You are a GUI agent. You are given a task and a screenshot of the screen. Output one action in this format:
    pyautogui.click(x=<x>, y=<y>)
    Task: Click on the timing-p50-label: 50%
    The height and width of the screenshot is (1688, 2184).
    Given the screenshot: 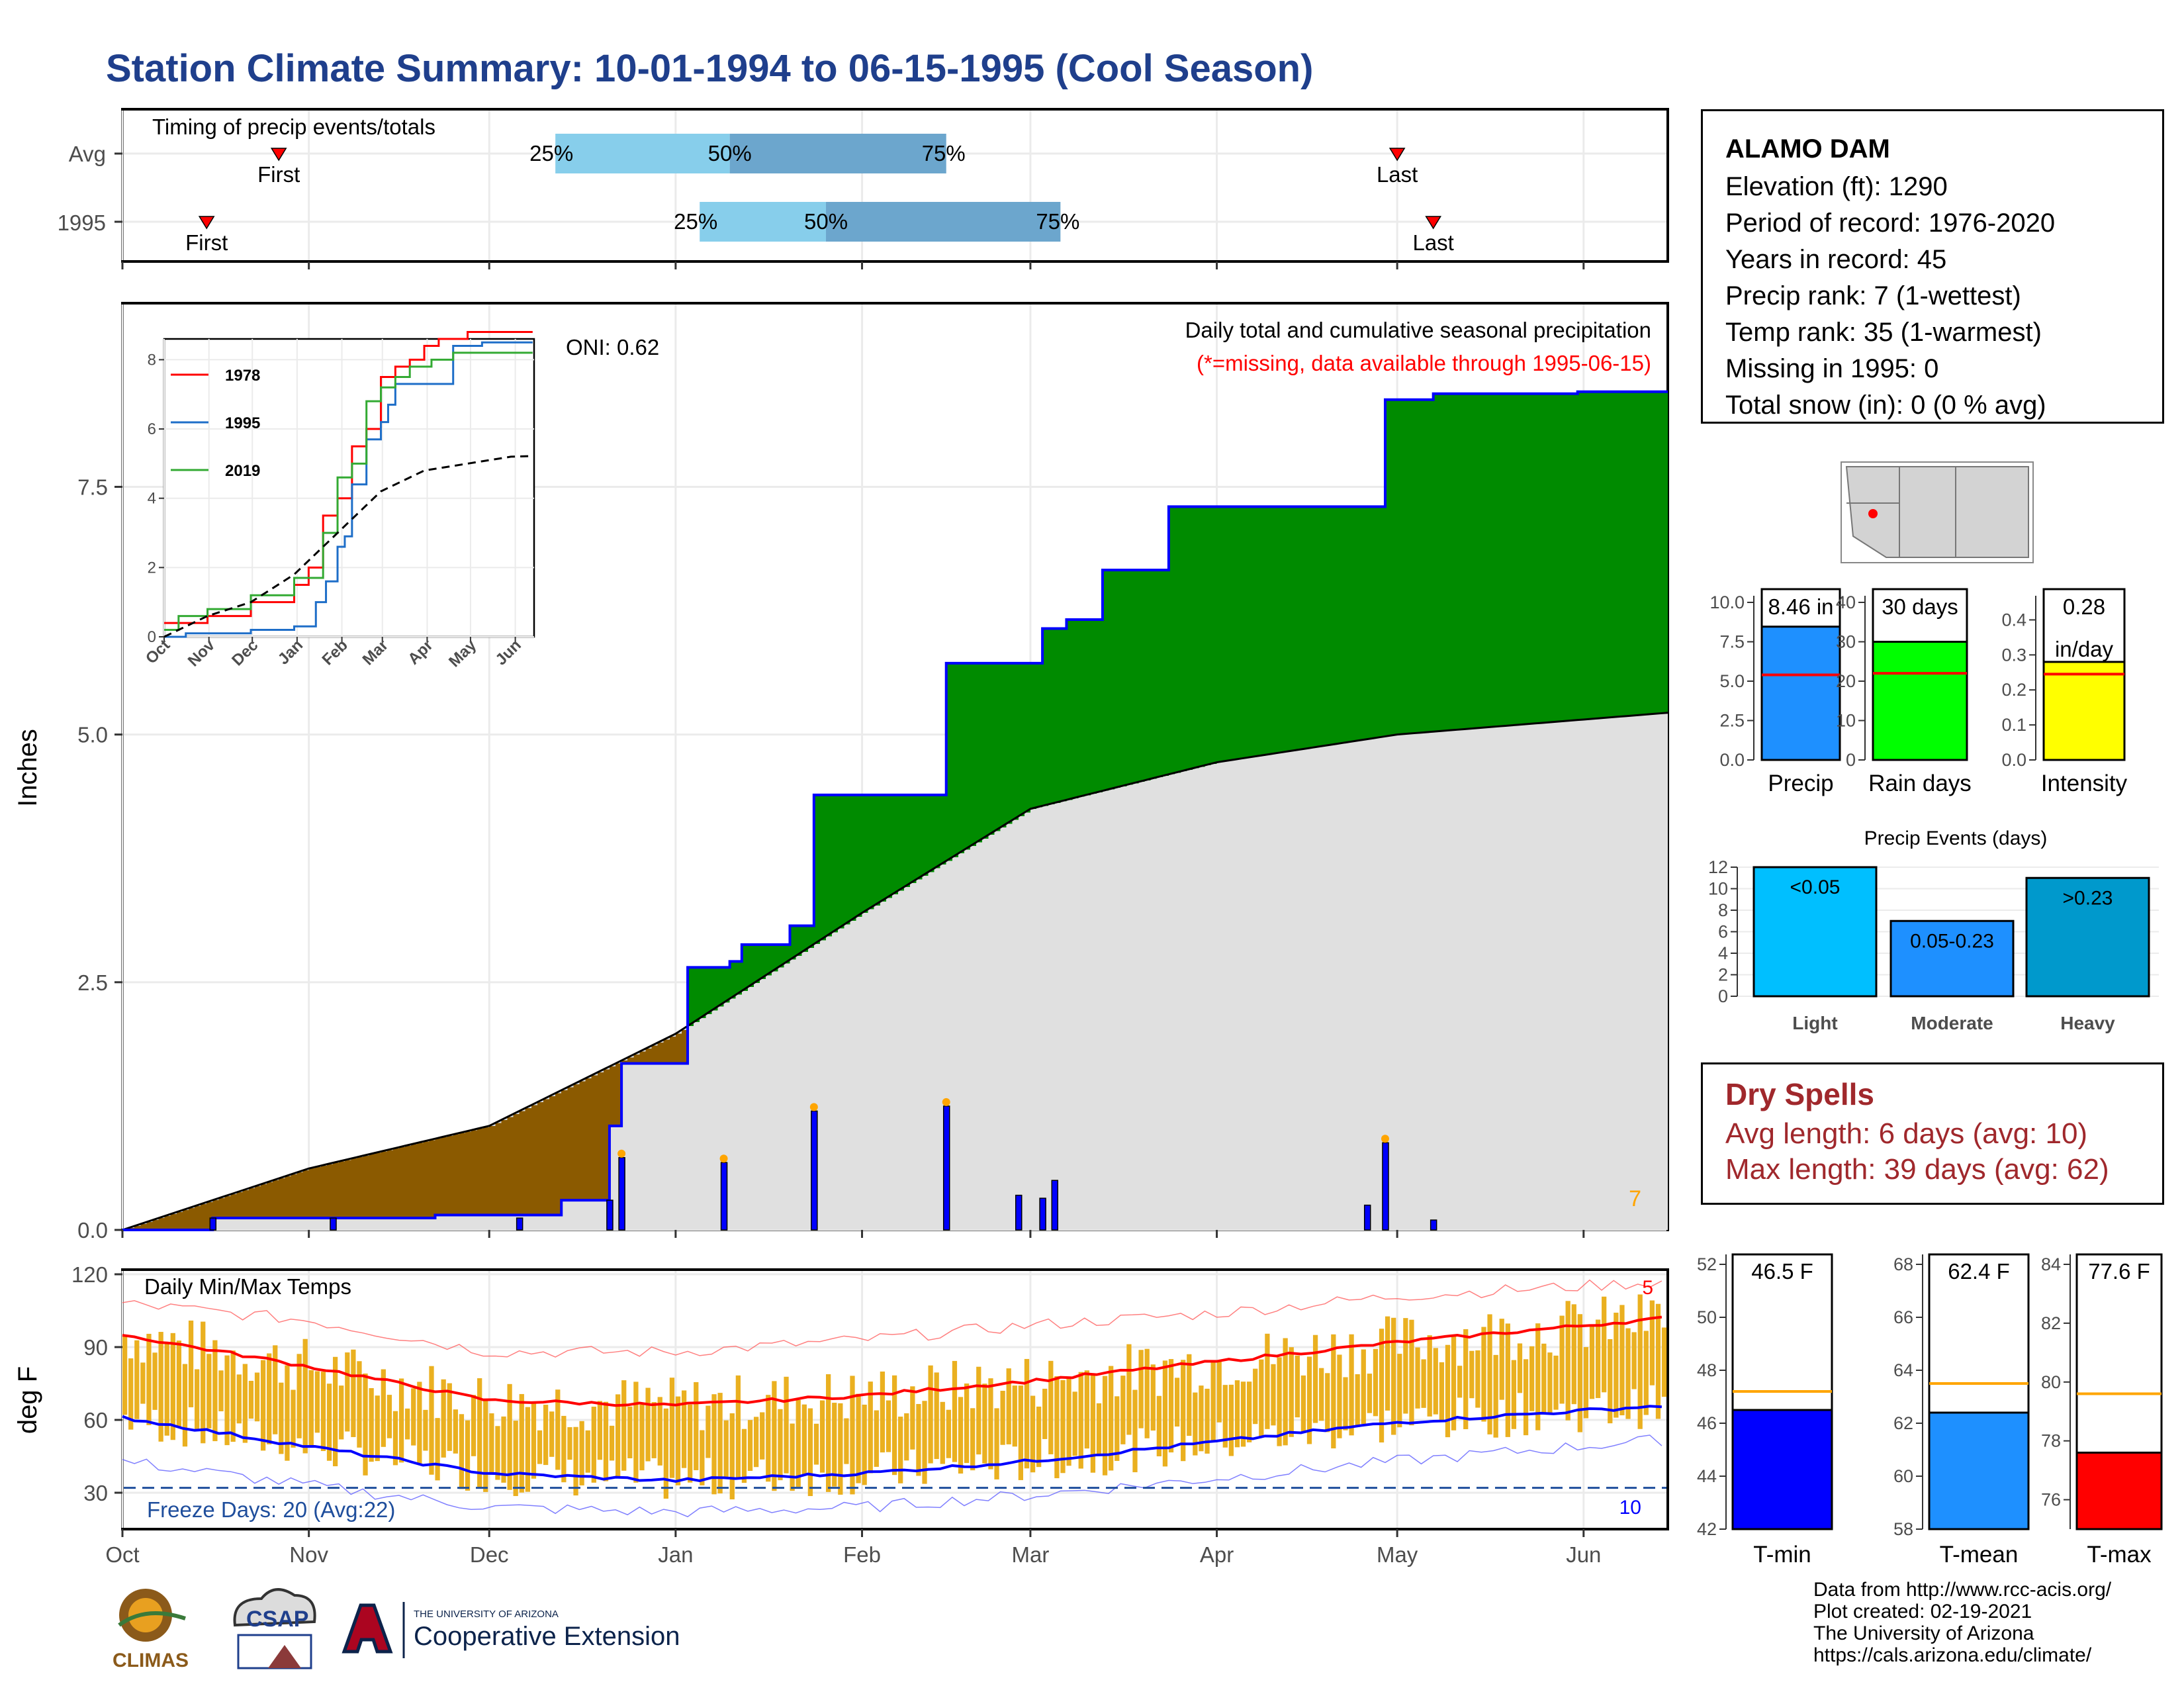 What is the action you would take?
    pyautogui.click(x=730, y=153)
    